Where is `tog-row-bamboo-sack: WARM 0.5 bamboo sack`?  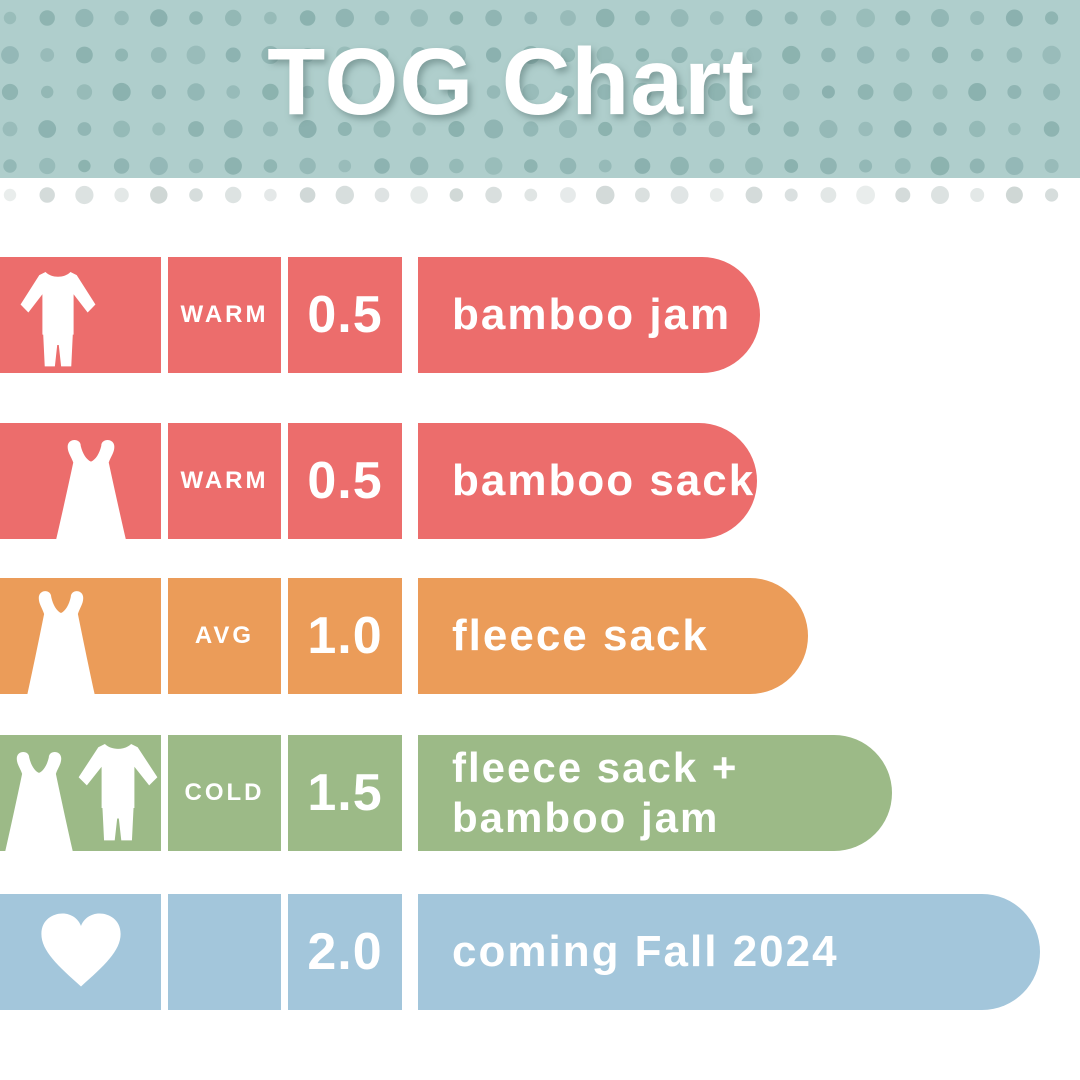
tog-row-bamboo-sack: WARM 0.5 bamboo sack is located at coordinates (540, 481).